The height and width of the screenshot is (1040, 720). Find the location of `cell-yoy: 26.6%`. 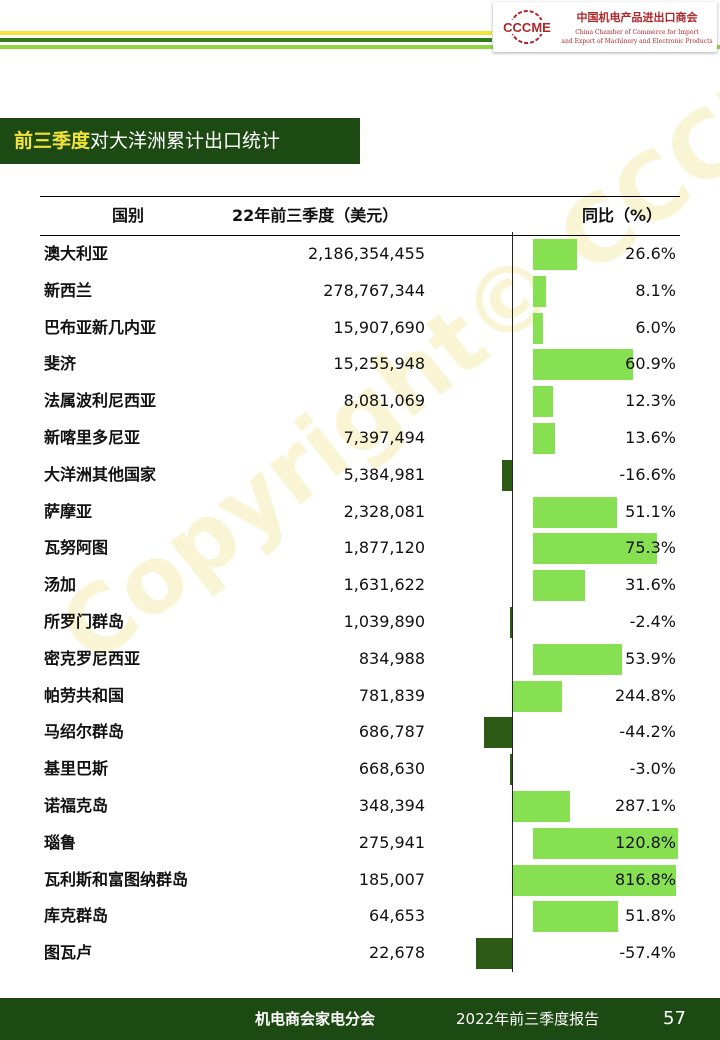

cell-yoy: 26.6% is located at coordinates (650, 253).